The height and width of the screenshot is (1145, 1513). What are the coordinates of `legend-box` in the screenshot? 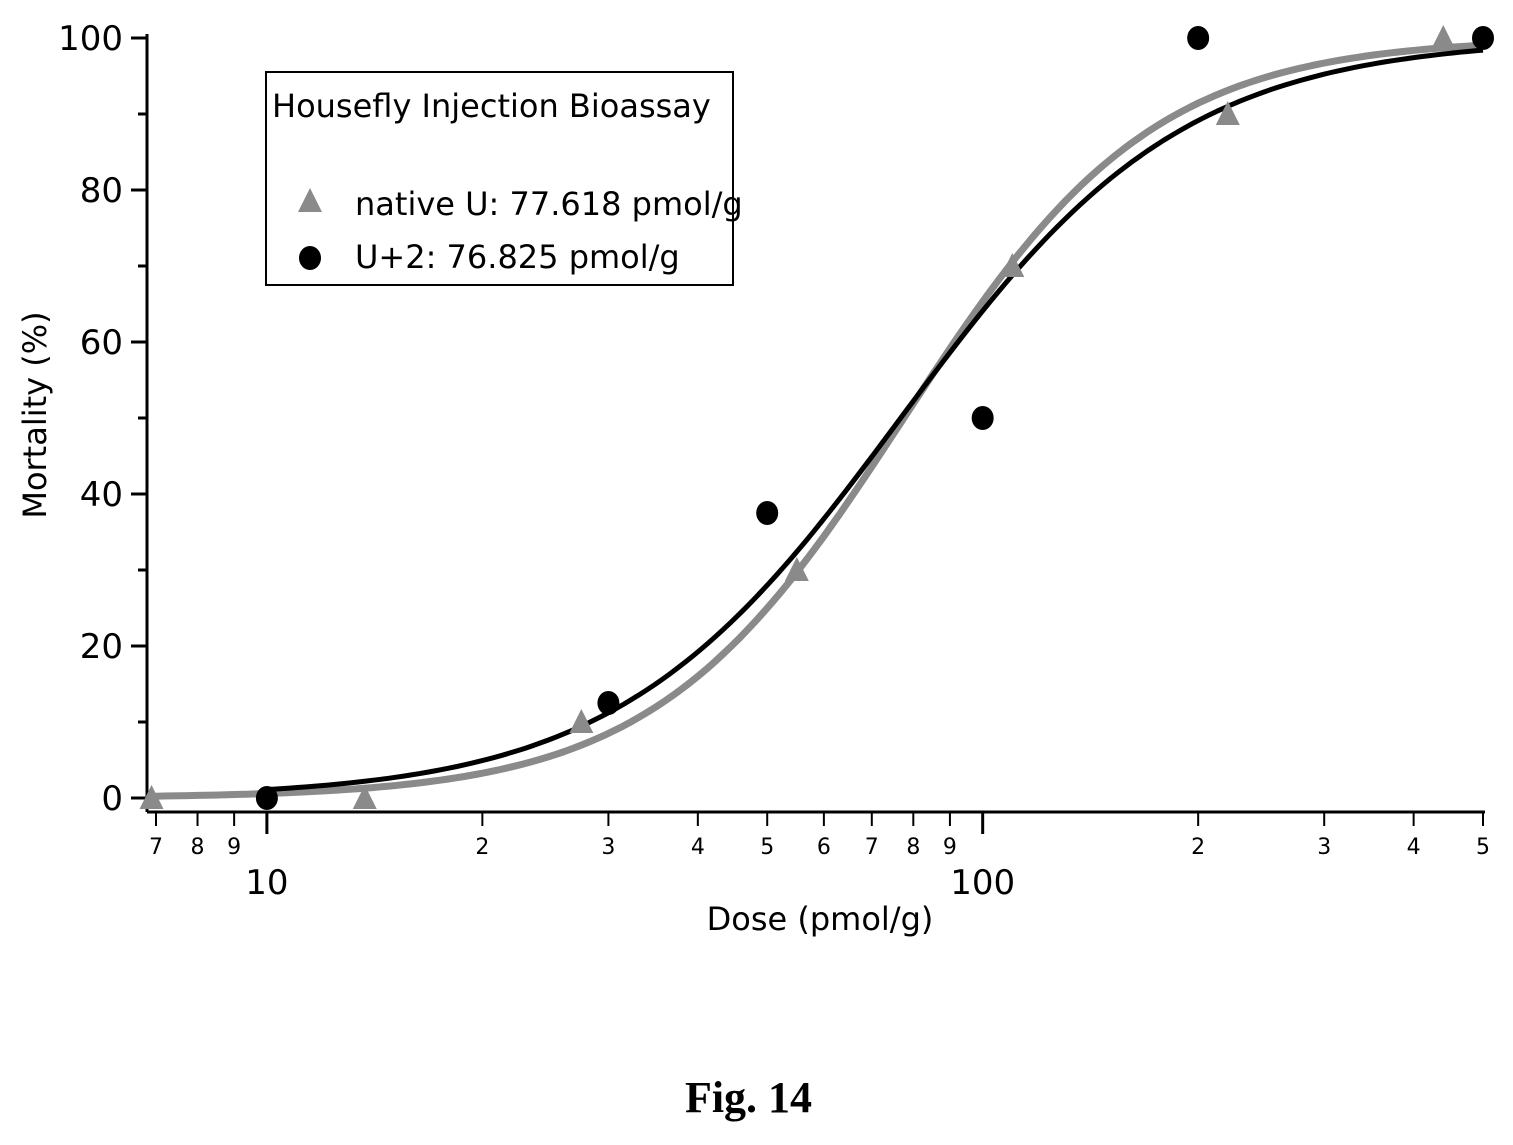 It's located at (499, 178).